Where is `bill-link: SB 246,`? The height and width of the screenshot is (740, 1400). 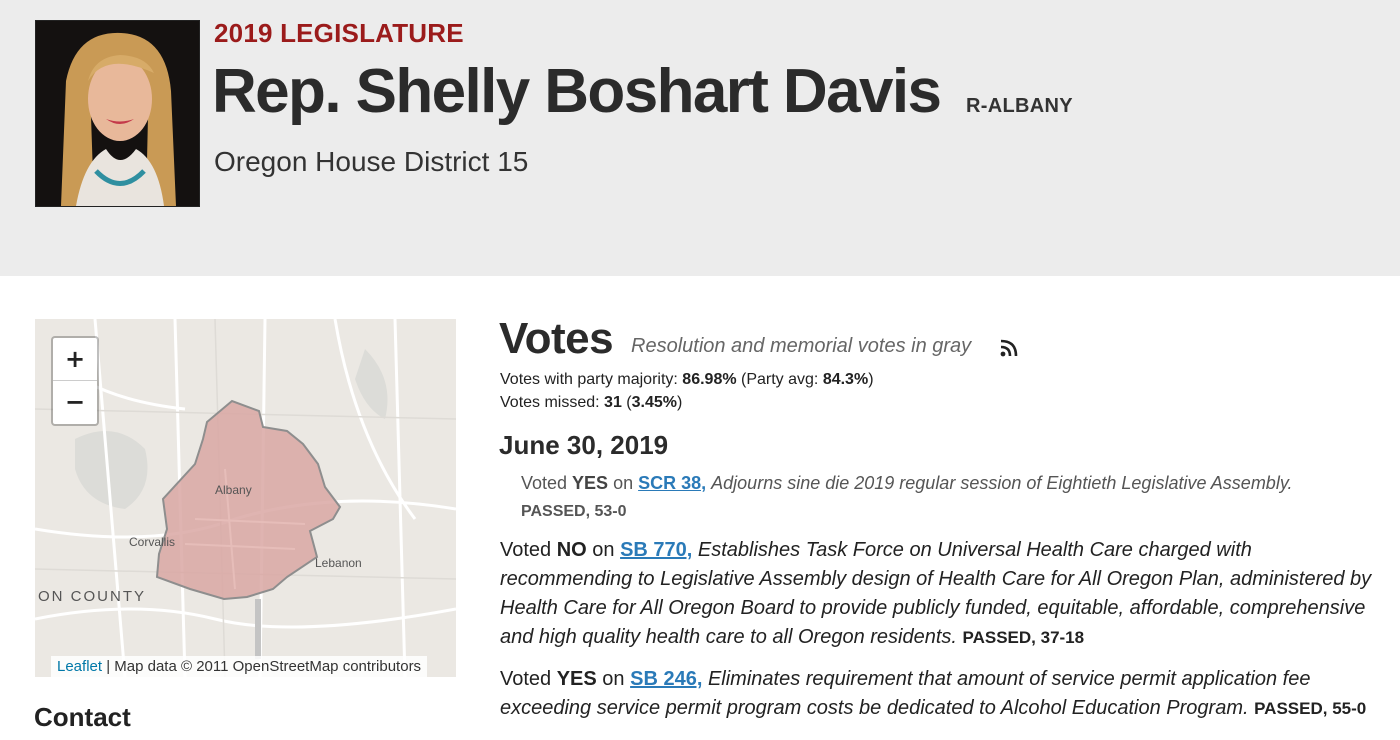
bill-link: SB 246, is located at coordinates (666, 679).